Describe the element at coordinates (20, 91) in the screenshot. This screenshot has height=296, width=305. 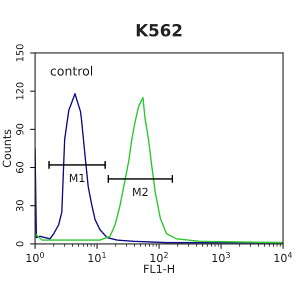
I see `y-tick-label: 120` at that location.